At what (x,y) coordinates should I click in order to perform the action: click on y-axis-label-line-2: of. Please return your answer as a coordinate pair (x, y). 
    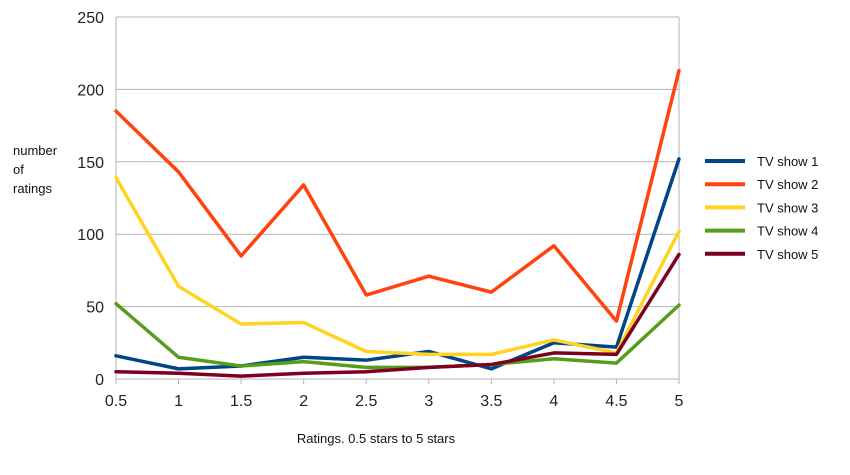
    Looking at the image, I should click on (18, 169).